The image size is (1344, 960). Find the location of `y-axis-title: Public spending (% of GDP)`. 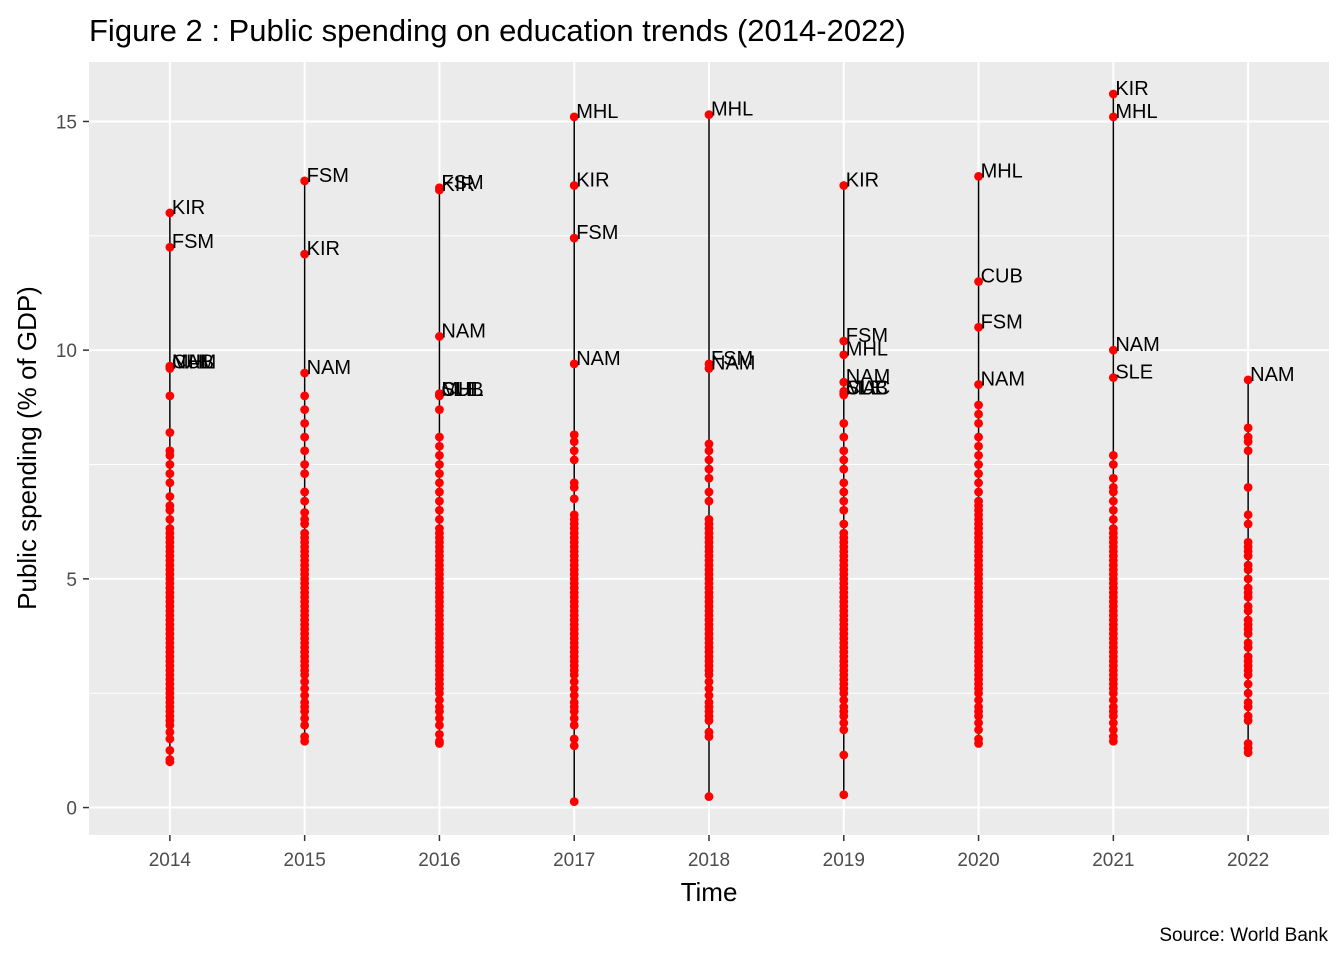

y-axis-title: Public spending (% of GDP) is located at coordinates (27, 448).